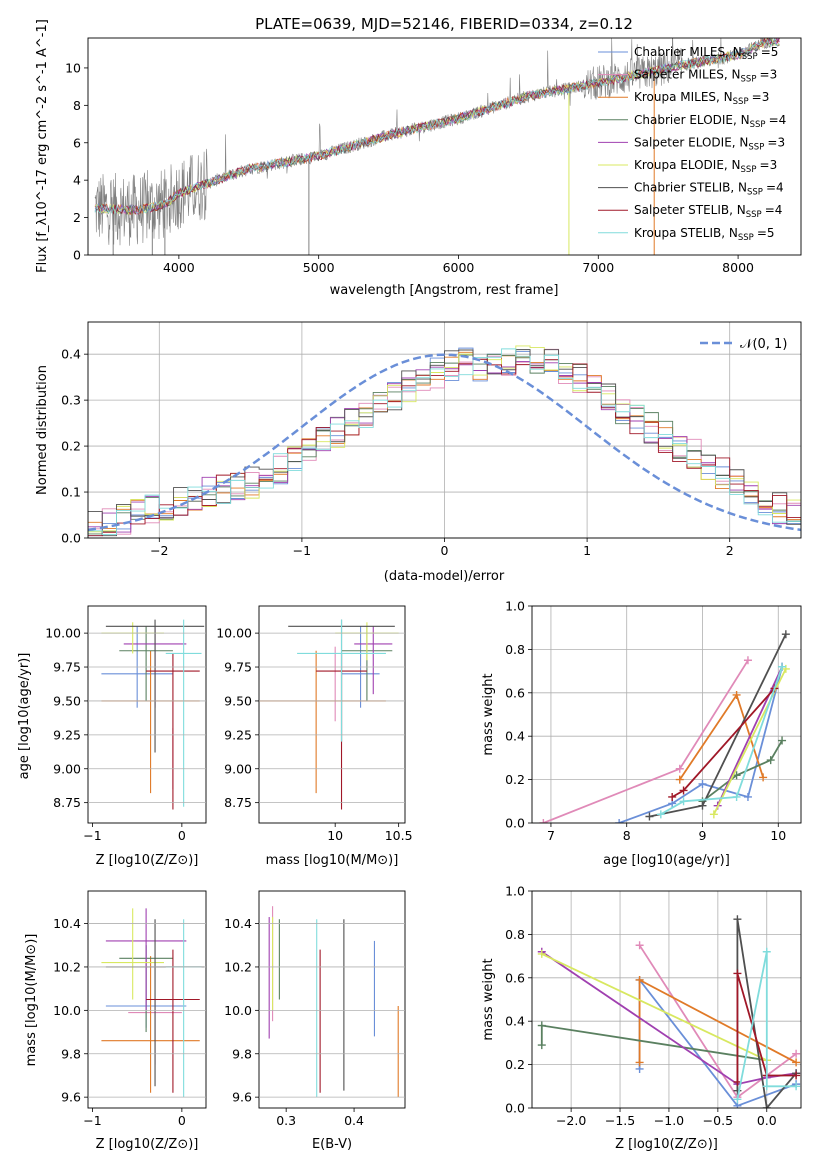 The height and width of the screenshot is (1170, 819). I want to click on y-tick-label: 9.6, so click(71, 1097).